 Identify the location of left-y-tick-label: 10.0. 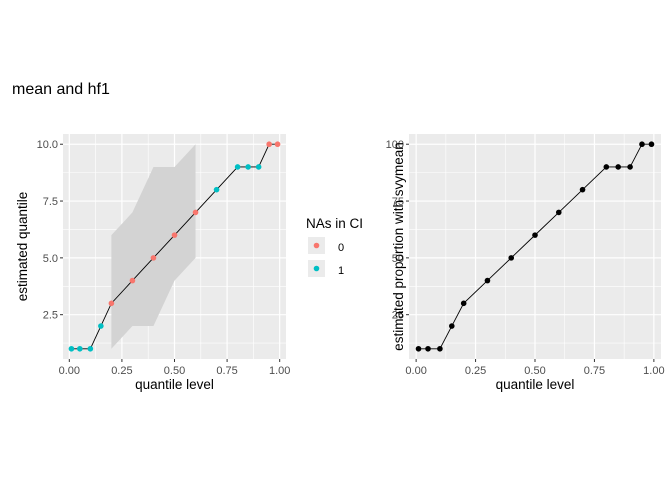
(47, 145).